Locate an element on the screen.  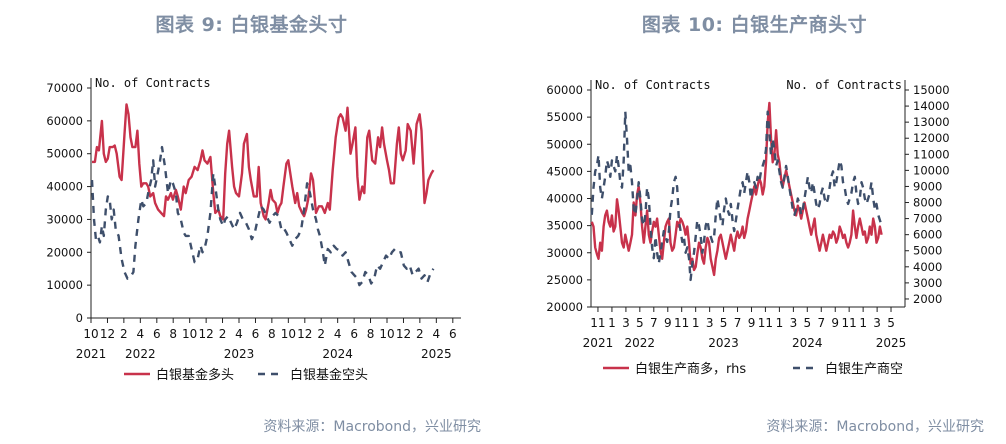
y-tick-label-right: 15000 is located at coordinates (931, 90).